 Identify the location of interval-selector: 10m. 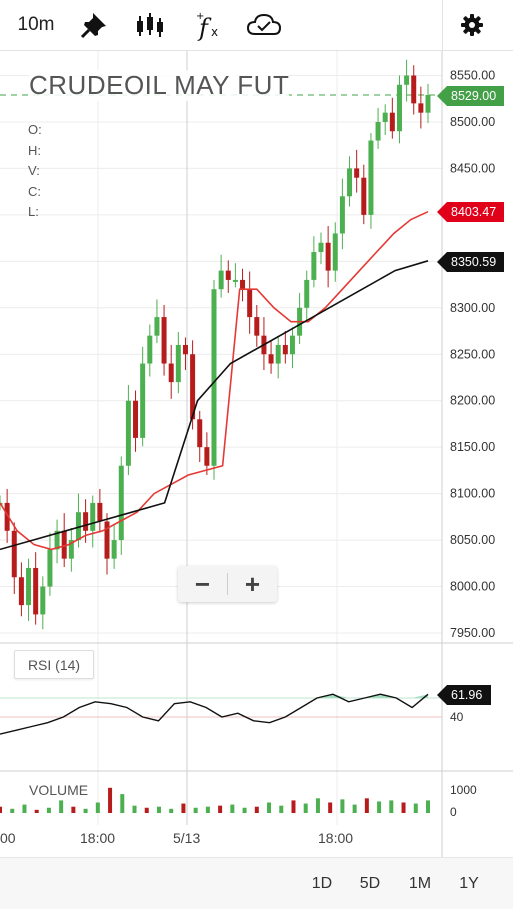
(36, 24).